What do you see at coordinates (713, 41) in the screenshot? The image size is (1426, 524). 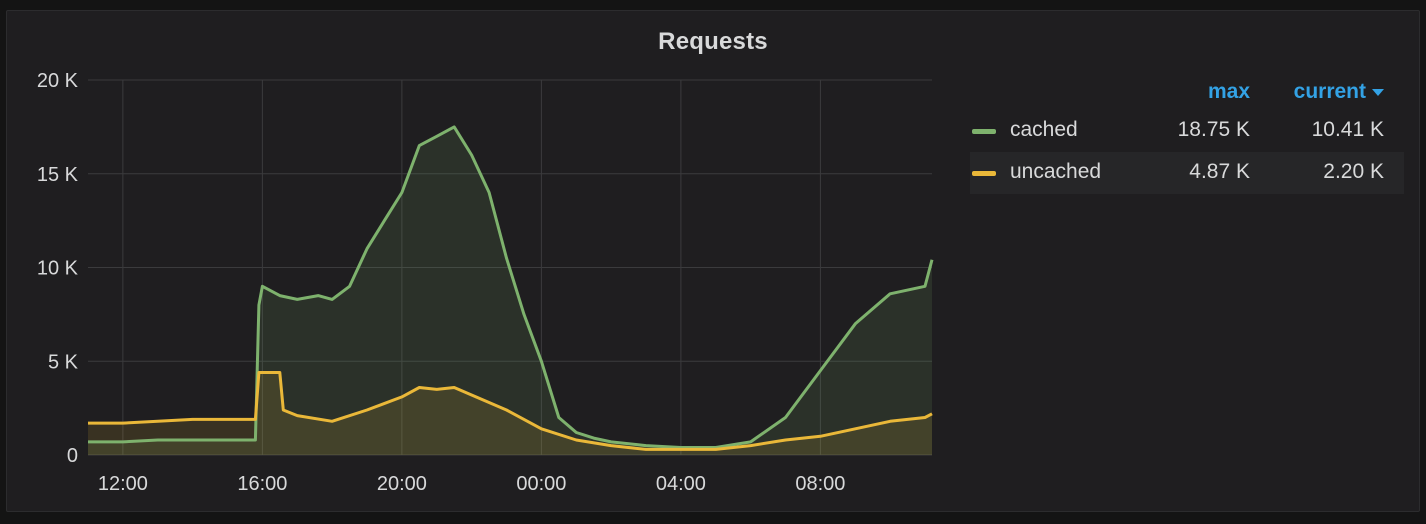 I see `panel-title: Requests` at bounding box center [713, 41].